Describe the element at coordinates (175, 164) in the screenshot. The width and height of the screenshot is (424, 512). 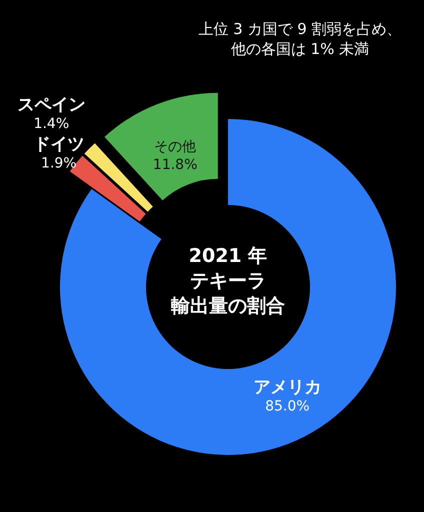
I see `data-label: 11.8%` at that location.